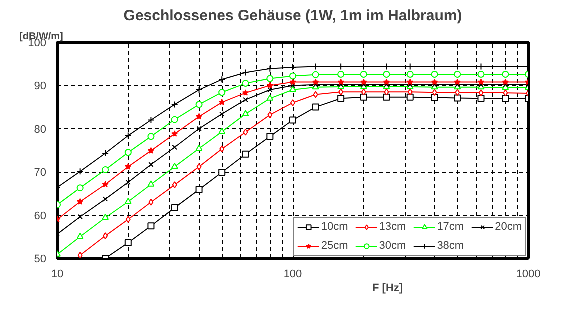  Describe the element at coordinates (40, 260) in the screenshot. I see `y-tick-label: 50` at that location.